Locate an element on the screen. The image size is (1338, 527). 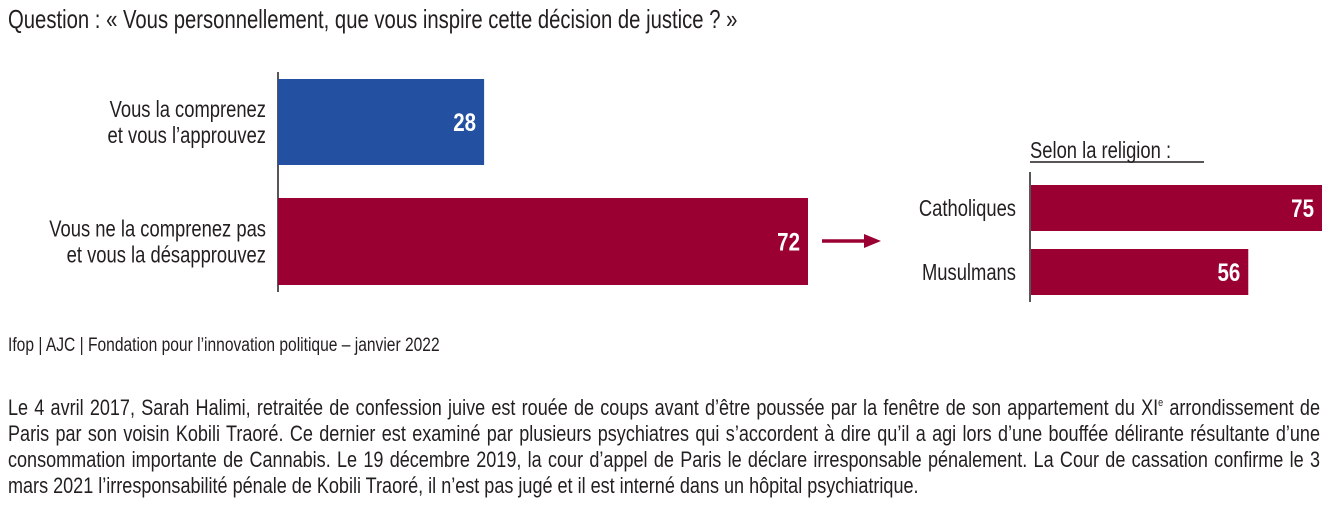
category-label: et vous la désapprouvez is located at coordinates (166, 255).